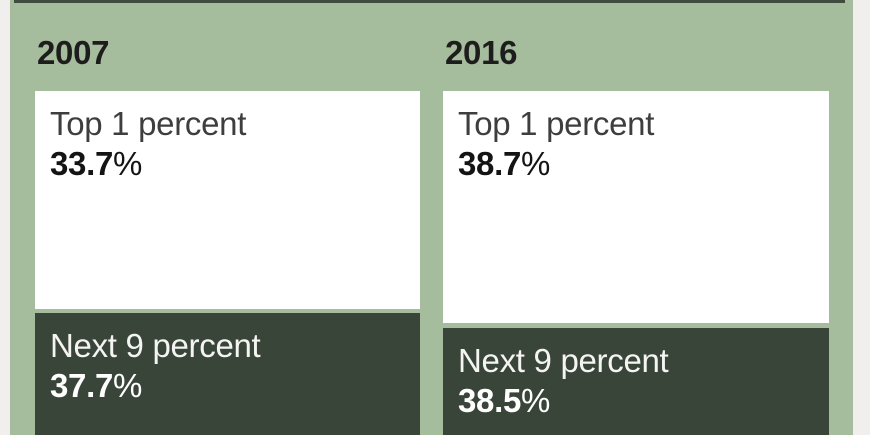  Describe the element at coordinates (73, 52) in the screenshot. I see `year-label-2007: 2007` at that location.